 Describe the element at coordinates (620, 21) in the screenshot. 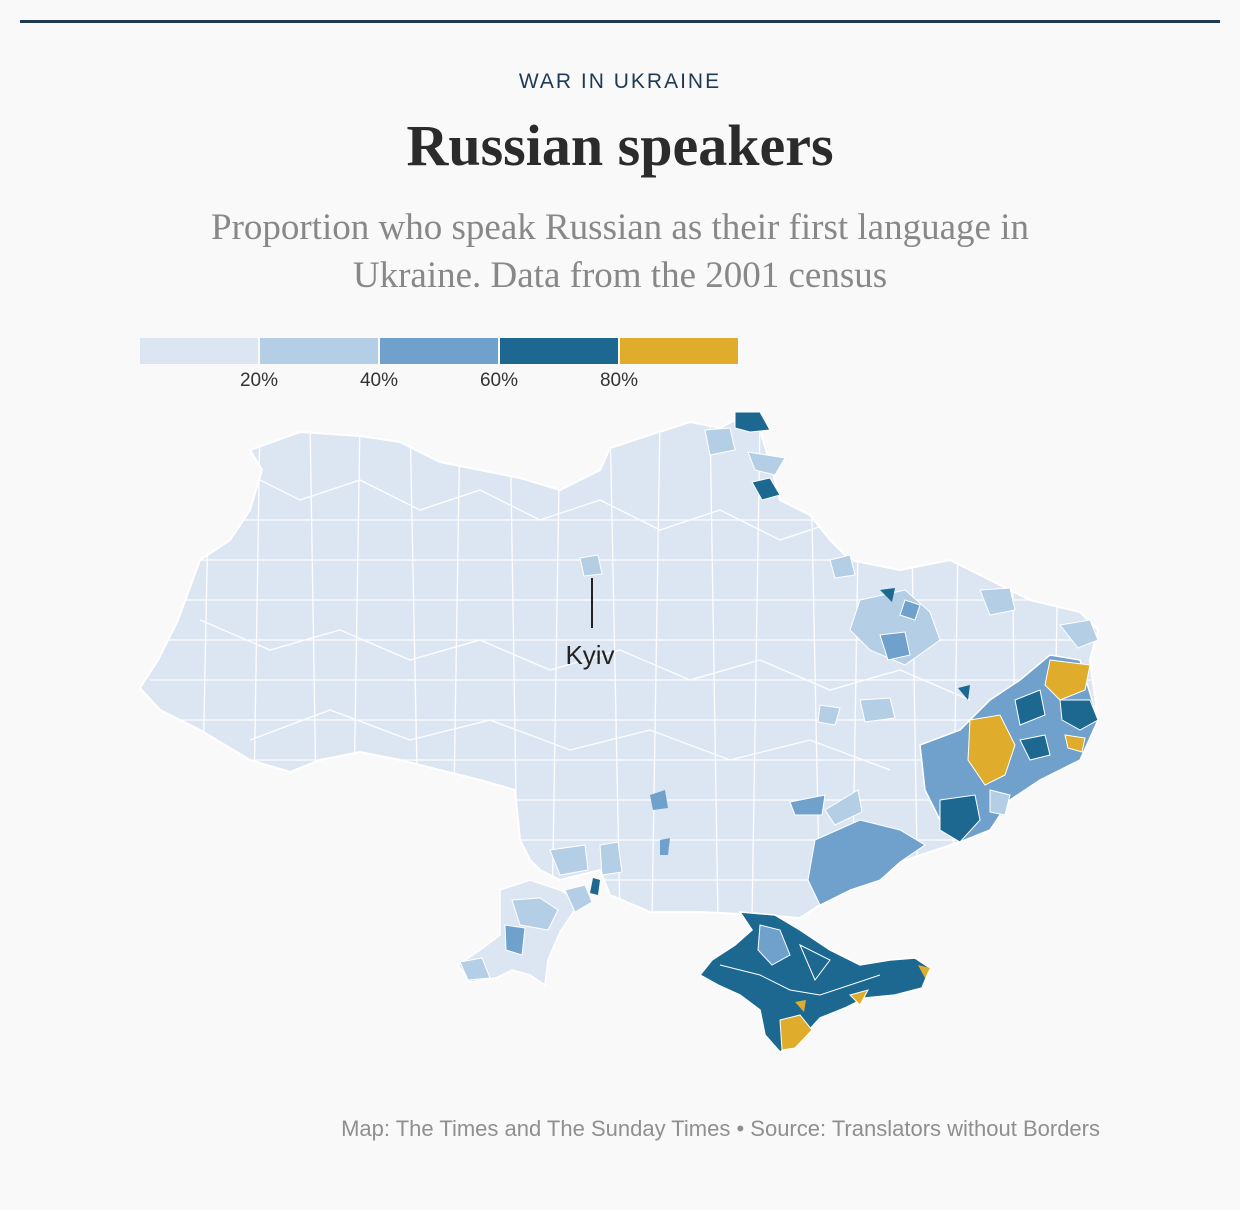

I see `top-rule` at that location.